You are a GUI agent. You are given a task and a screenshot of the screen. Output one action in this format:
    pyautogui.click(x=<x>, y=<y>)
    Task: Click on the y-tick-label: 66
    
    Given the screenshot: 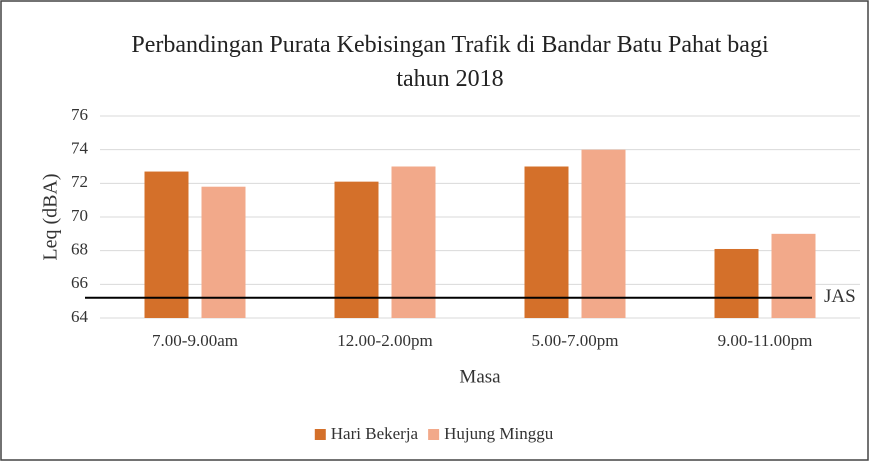 What is the action you would take?
    pyautogui.click(x=79, y=282)
    